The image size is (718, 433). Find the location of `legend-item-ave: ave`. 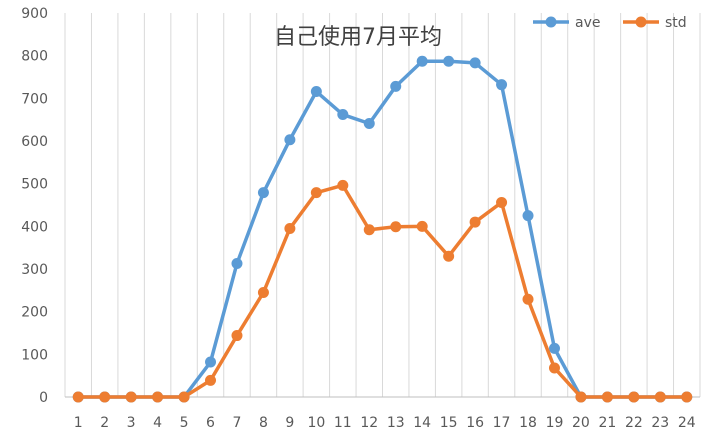

legend-item-ave: ave is located at coordinates (566, 23).